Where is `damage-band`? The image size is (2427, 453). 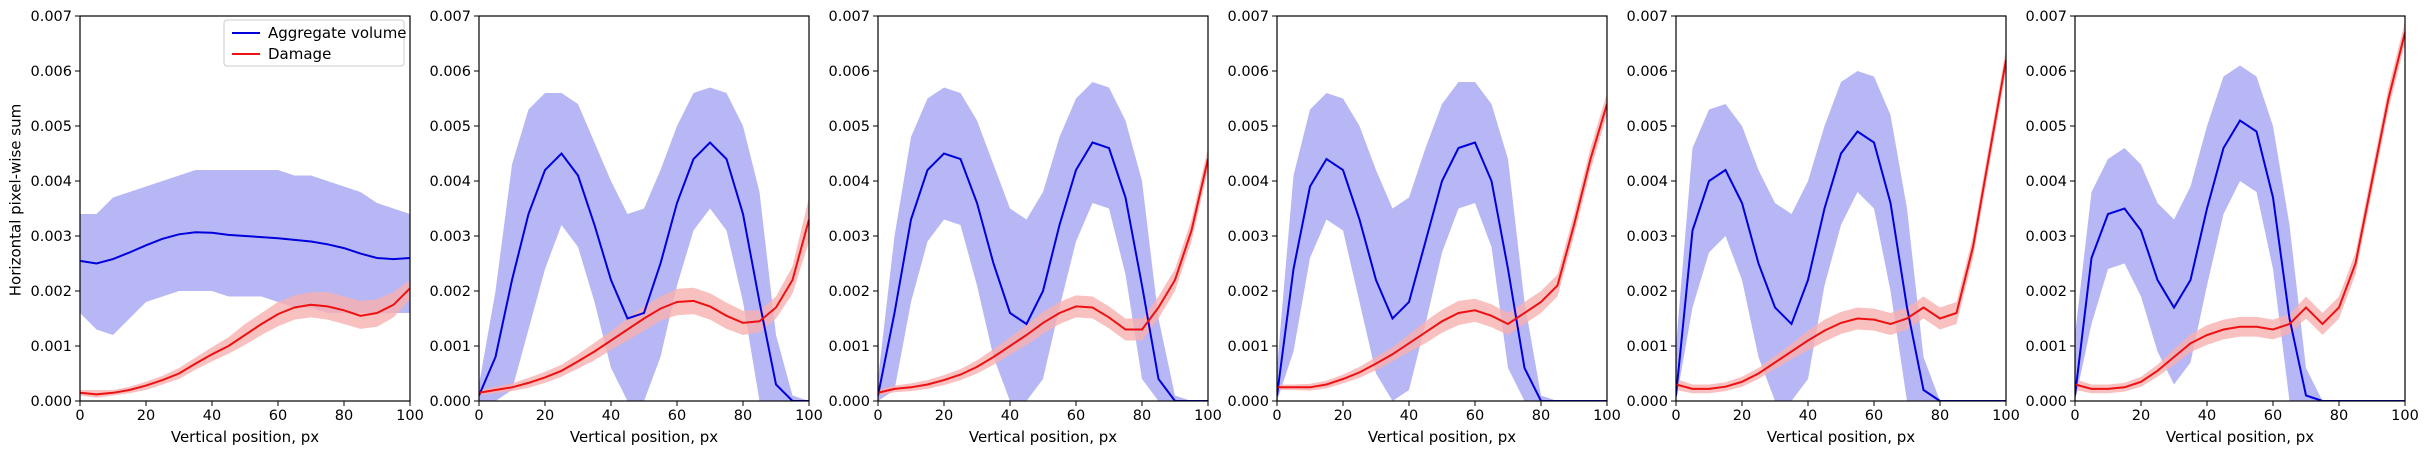 damage-band is located at coordinates (2240, 207).